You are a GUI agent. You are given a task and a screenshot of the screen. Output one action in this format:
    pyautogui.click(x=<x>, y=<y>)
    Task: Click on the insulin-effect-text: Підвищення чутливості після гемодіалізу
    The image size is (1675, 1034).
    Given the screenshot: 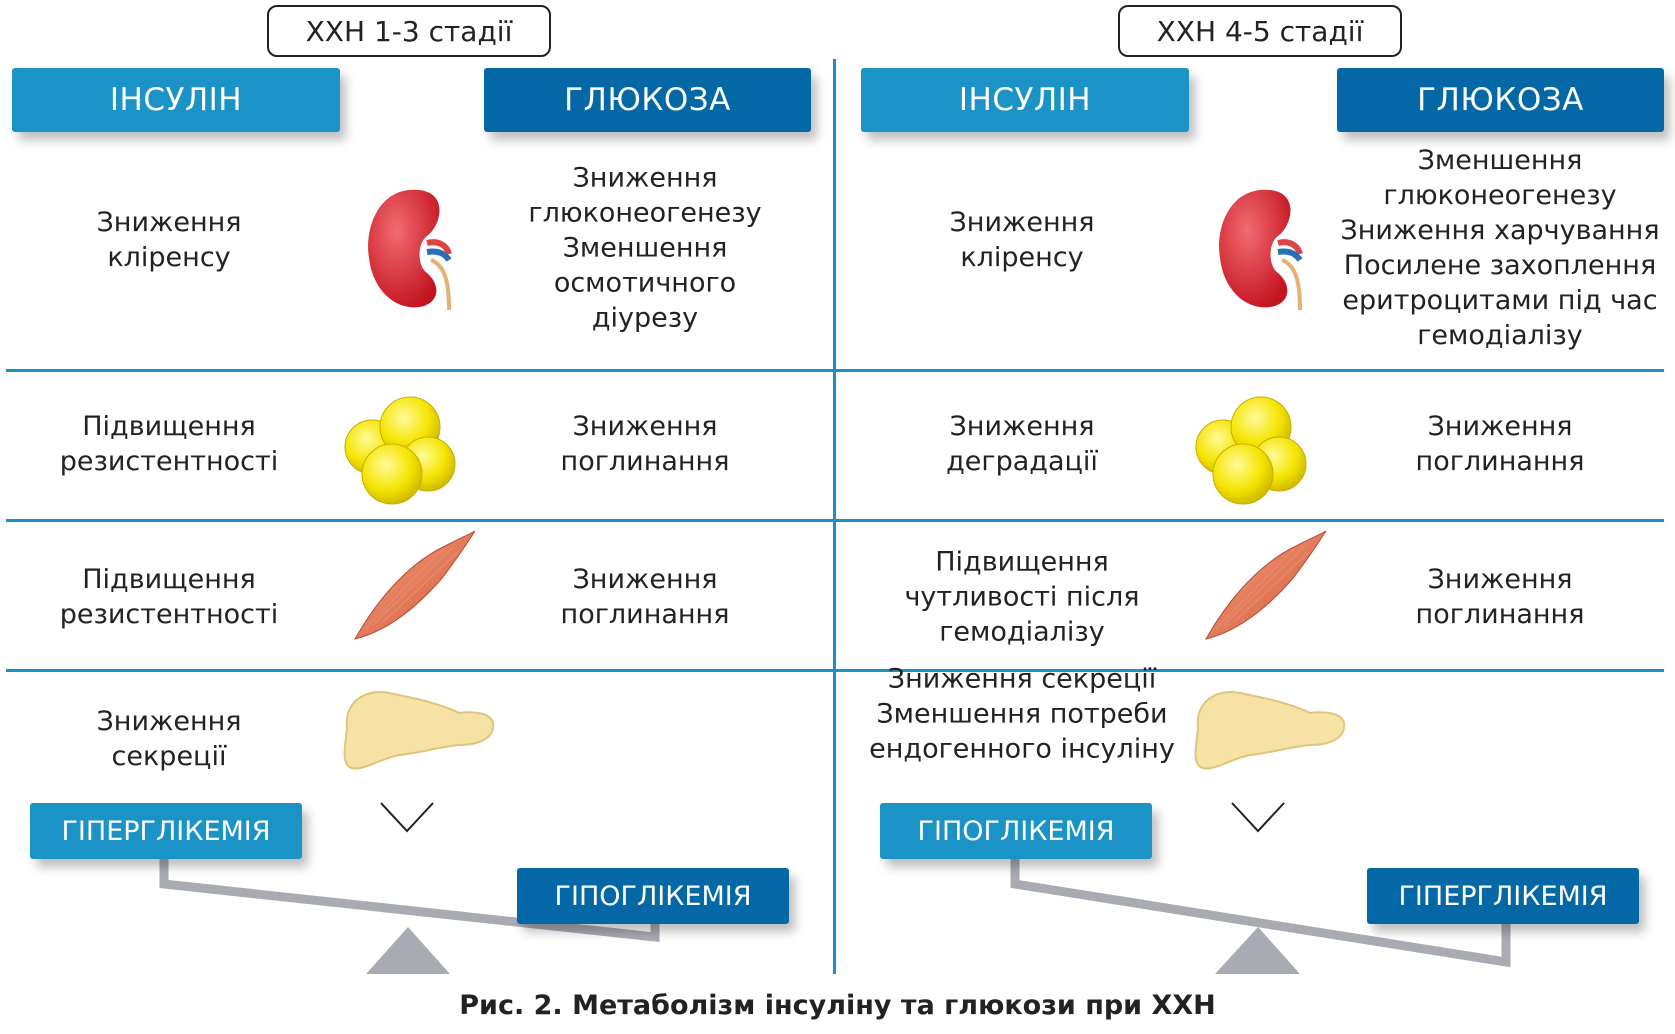 What is the action you would take?
    pyautogui.click(x=1021, y=597)
    